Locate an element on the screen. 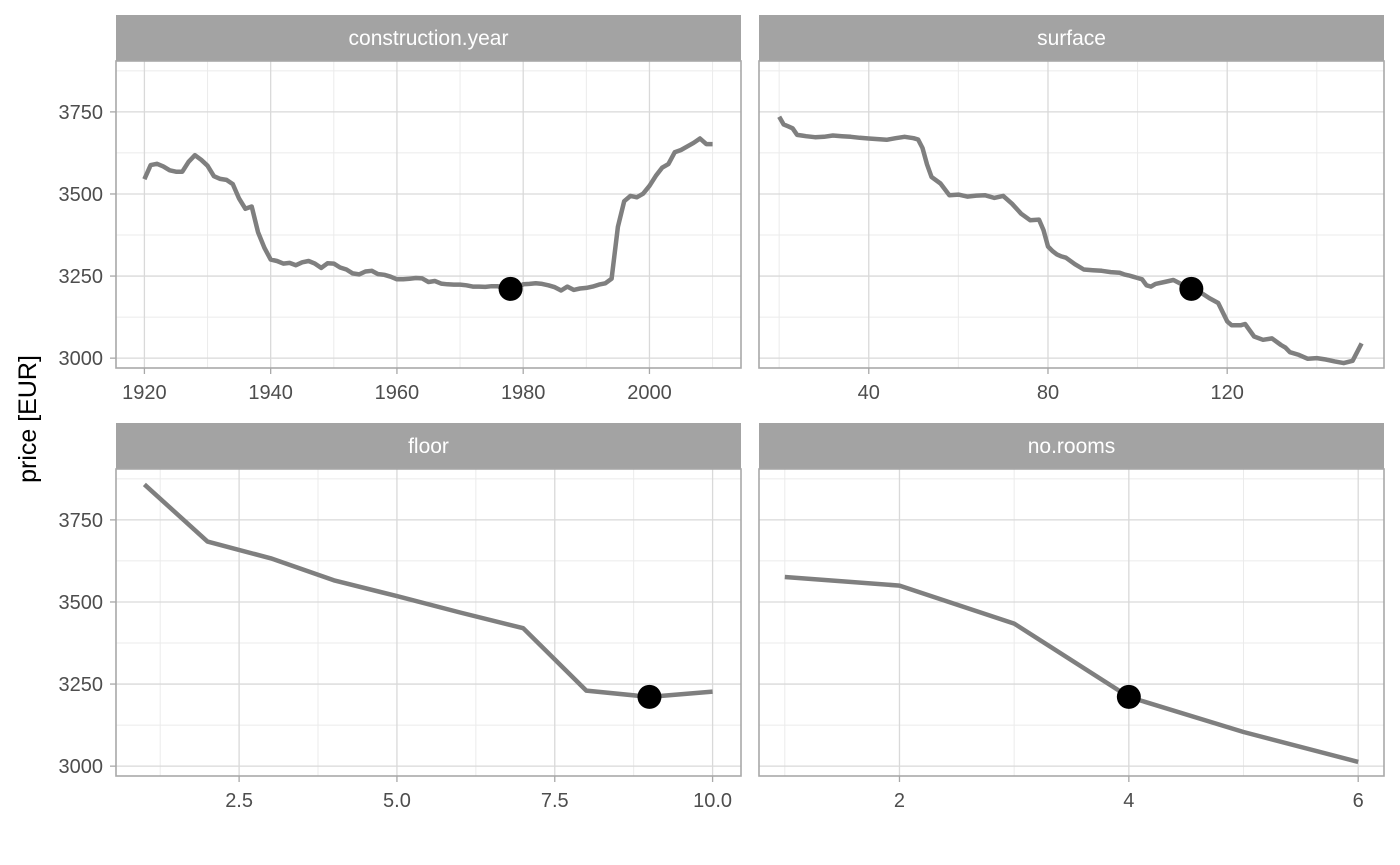 The image size is (1400, 865). x-tick-label: 4 is located at coordinates (1128, 801).